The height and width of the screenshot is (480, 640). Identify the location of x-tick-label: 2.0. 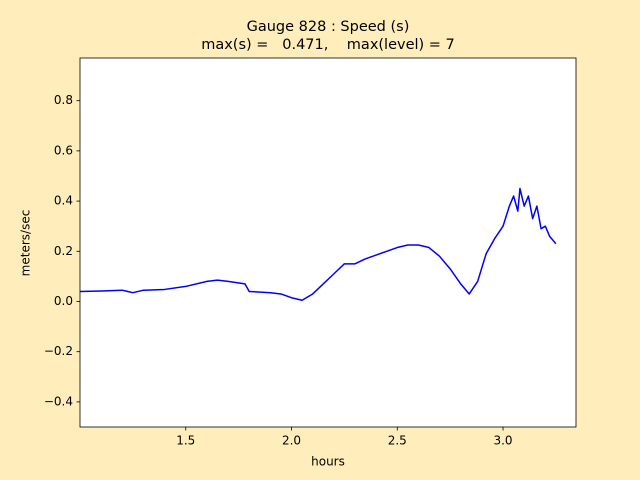
(291, 441).